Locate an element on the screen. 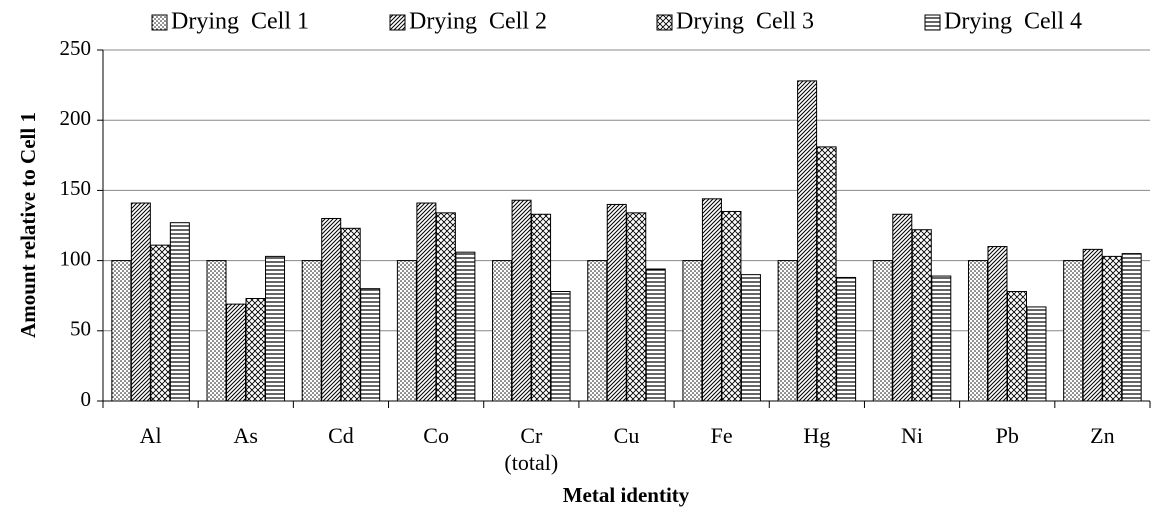 The height and width of the screenshot is (511, 1157). y-tick-label: 100 is located at coordinates (76, 258).